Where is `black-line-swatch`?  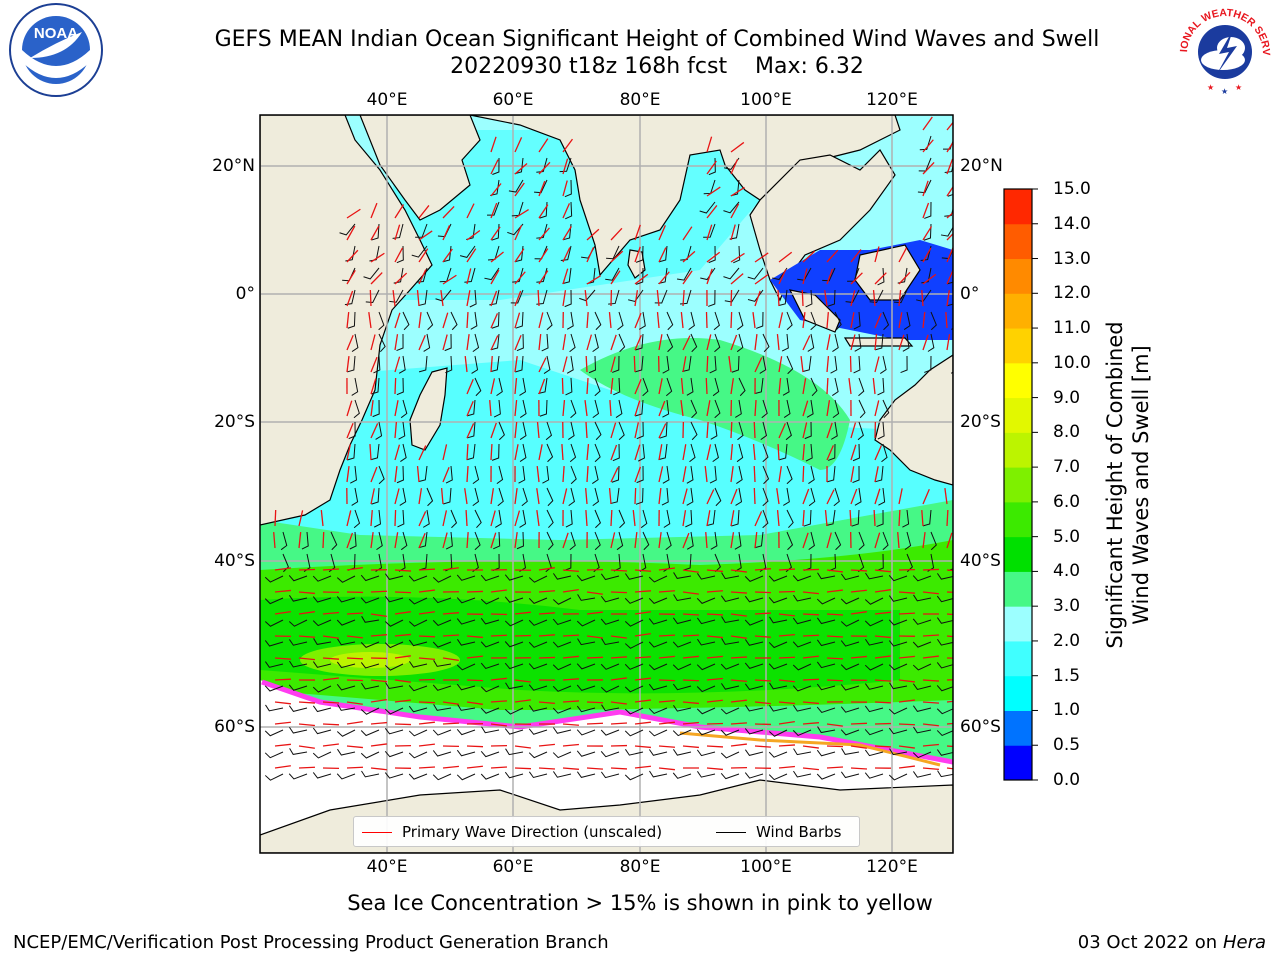
black-line-swatch is located at coordinates (731, 832).